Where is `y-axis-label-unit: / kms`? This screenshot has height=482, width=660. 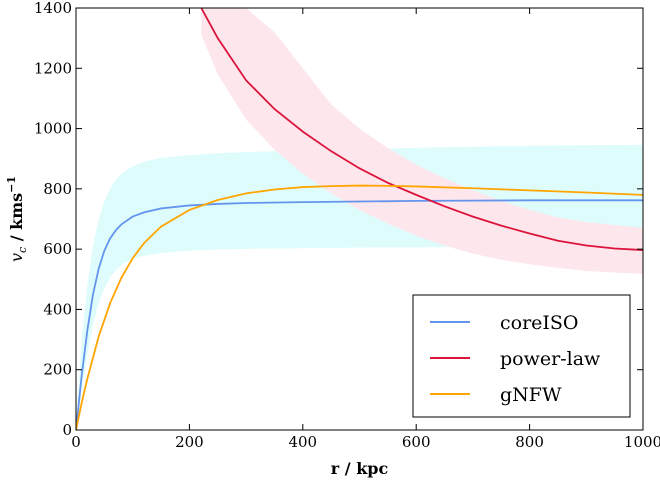 y-axis-label-unit: / kms is located at coordinates (16, 220).